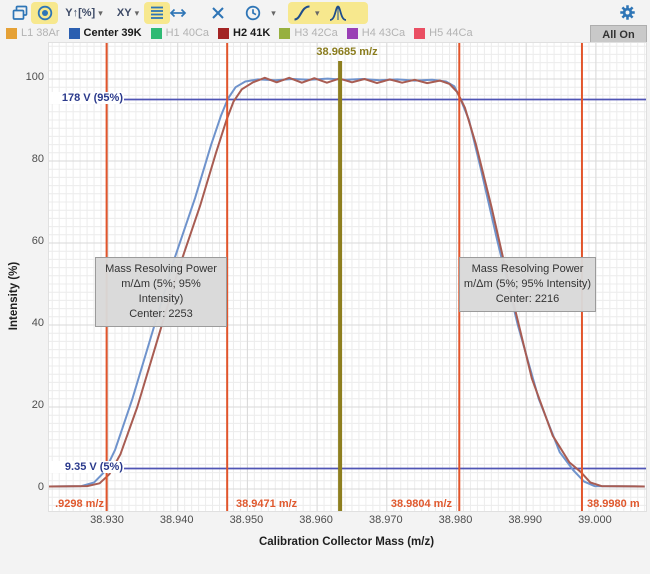 This screenshot has height=574, width=650. What do you see at coordinates (383, 33) in the screenshot?
I see `legend-label: H4 43Ca` at bounding box center [383, 33].